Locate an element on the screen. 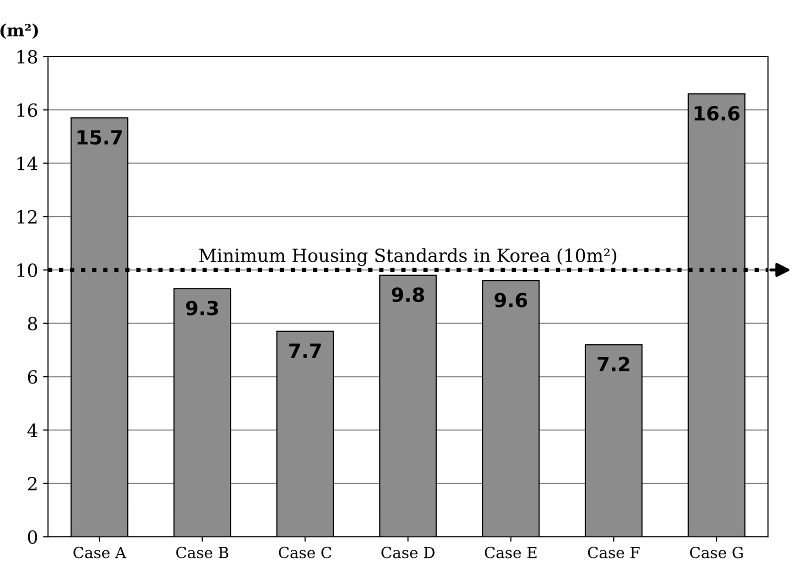  x-tick-label: Case F is located at coordinates (614, 552).